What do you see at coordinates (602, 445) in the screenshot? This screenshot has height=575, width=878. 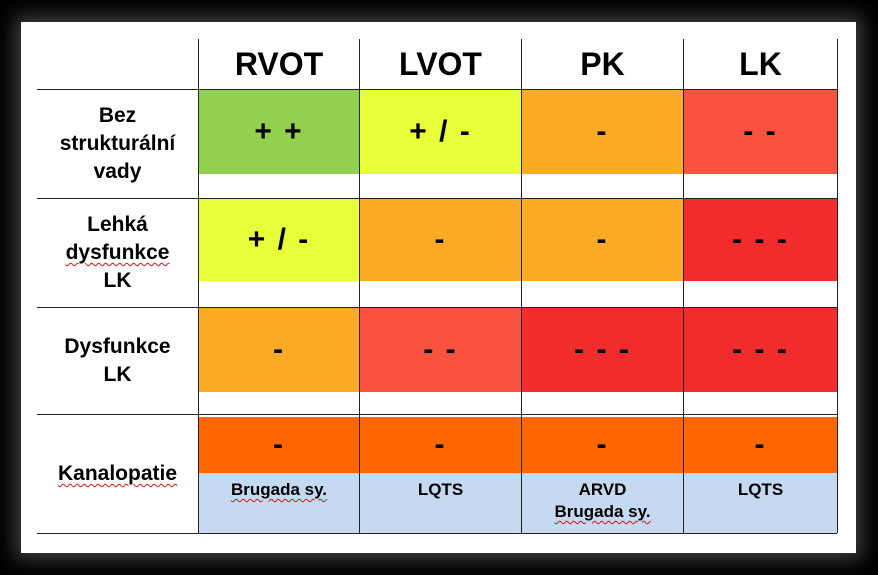 I see `cell-r4-pk: -` at bounding box center [602, 445].